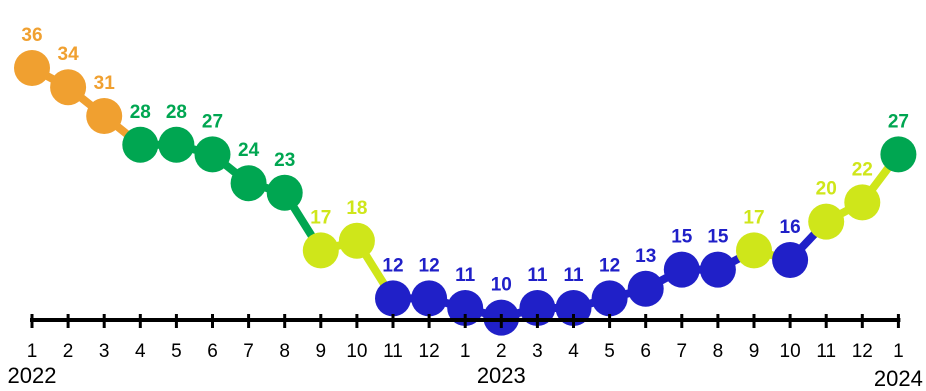 This screenshot has width=926, height=391. Describe the element at coordinates (356, 208) in the screenshot. I see `data-label: 18` at that location.